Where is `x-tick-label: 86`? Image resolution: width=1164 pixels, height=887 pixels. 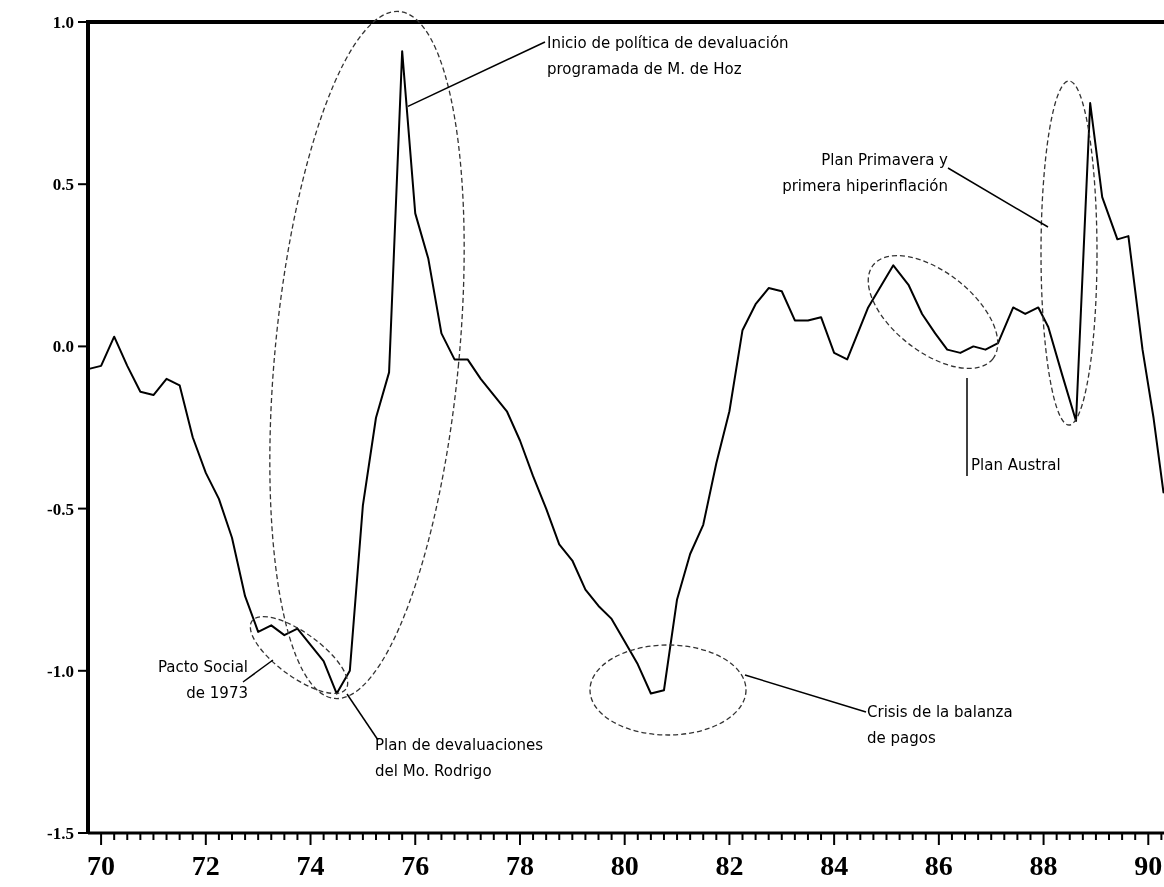
x-tick-label: 86 is located at coordinates (938, 865).